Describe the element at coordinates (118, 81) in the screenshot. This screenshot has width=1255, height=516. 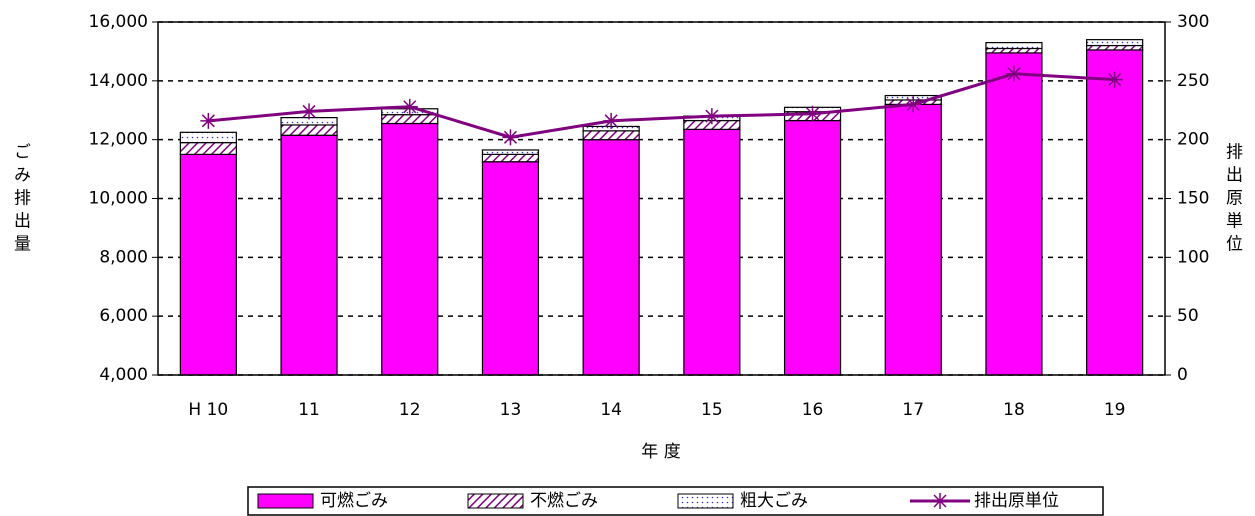
I see `y-tick-label: 14,000` at that location.